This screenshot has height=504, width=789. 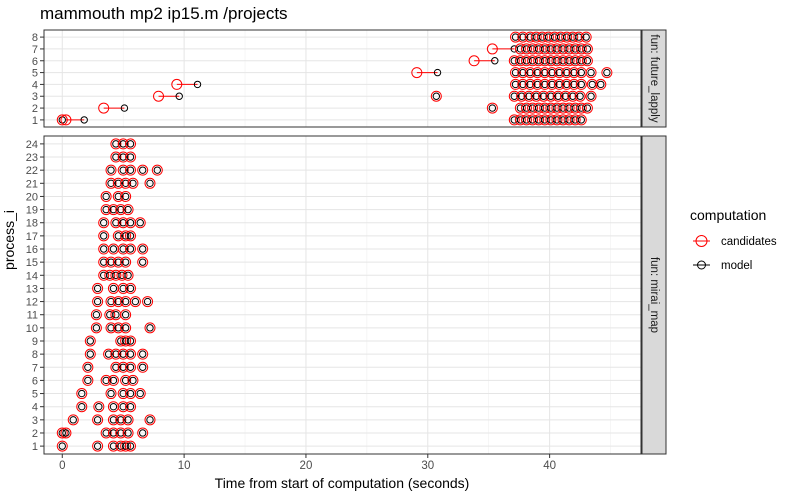 What do you see at coordinates (32, 184) in the screenshot?
I see `y-tick-label: 21` at bounding box center [32, 184].